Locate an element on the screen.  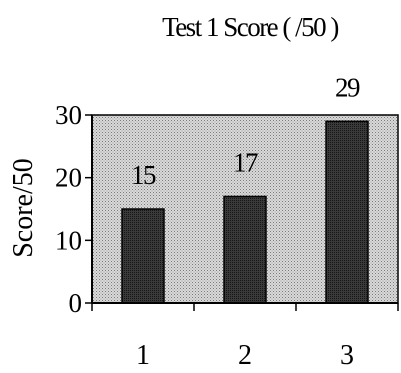
y-axis-label: Score/50 is located at coordinates (23, 208).